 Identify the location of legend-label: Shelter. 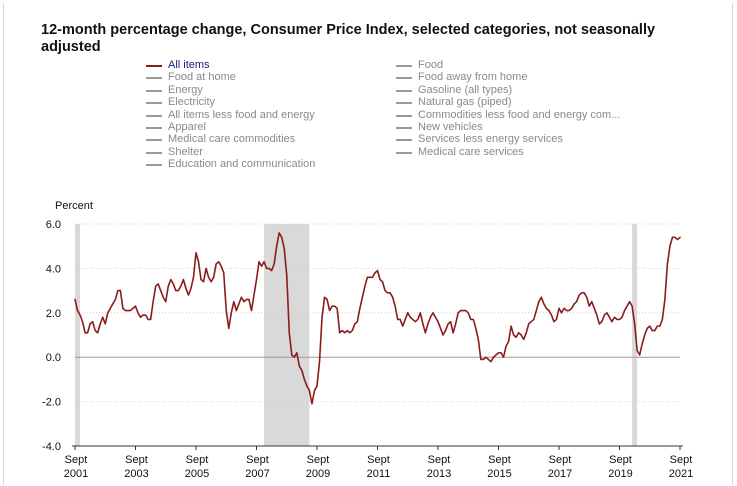
(185, 151).